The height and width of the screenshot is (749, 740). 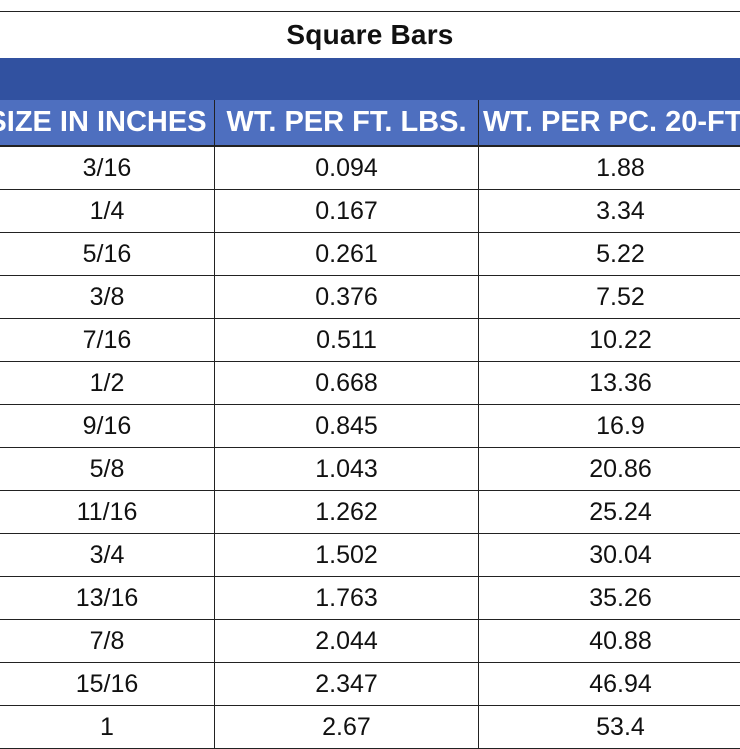 What do you see at coordinates (107, 297) in the screenshot?
I see `size-cell: 3/8` at bounding box center [107, 297].